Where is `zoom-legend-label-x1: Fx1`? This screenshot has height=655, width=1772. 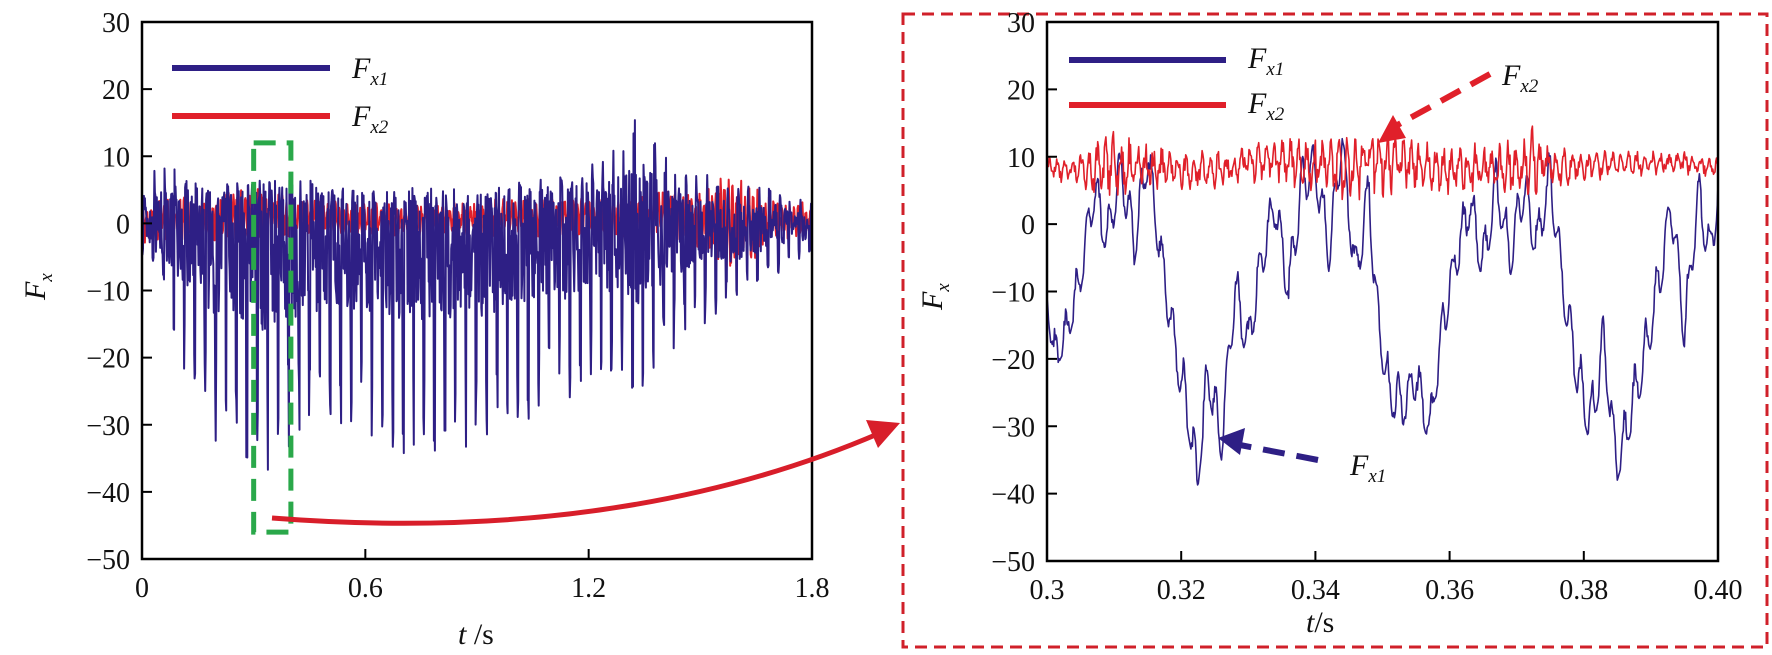 zoom-legend-label-x1: Fx1 is located at coordinates (1265, 61).